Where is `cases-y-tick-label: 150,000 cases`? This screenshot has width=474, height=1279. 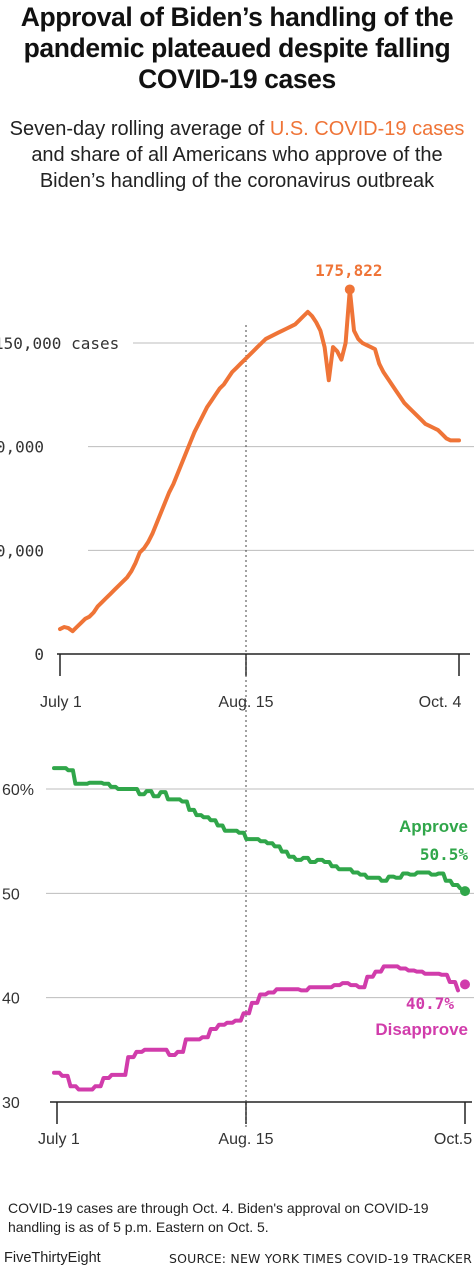
cases-y-tick-label: 150,000 cases is located at coordinates (59, 343).